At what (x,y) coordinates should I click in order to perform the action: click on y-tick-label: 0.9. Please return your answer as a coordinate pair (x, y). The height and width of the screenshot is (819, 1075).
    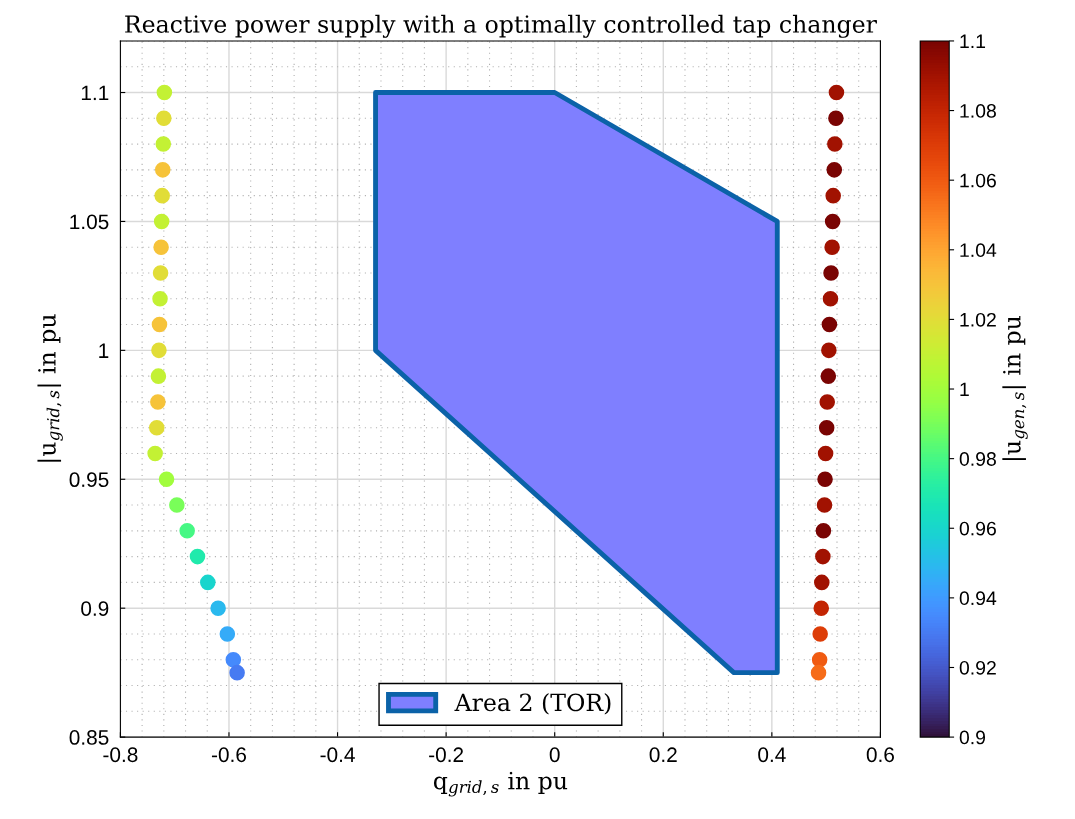
    Looking at the image, I should click on (95, 608).